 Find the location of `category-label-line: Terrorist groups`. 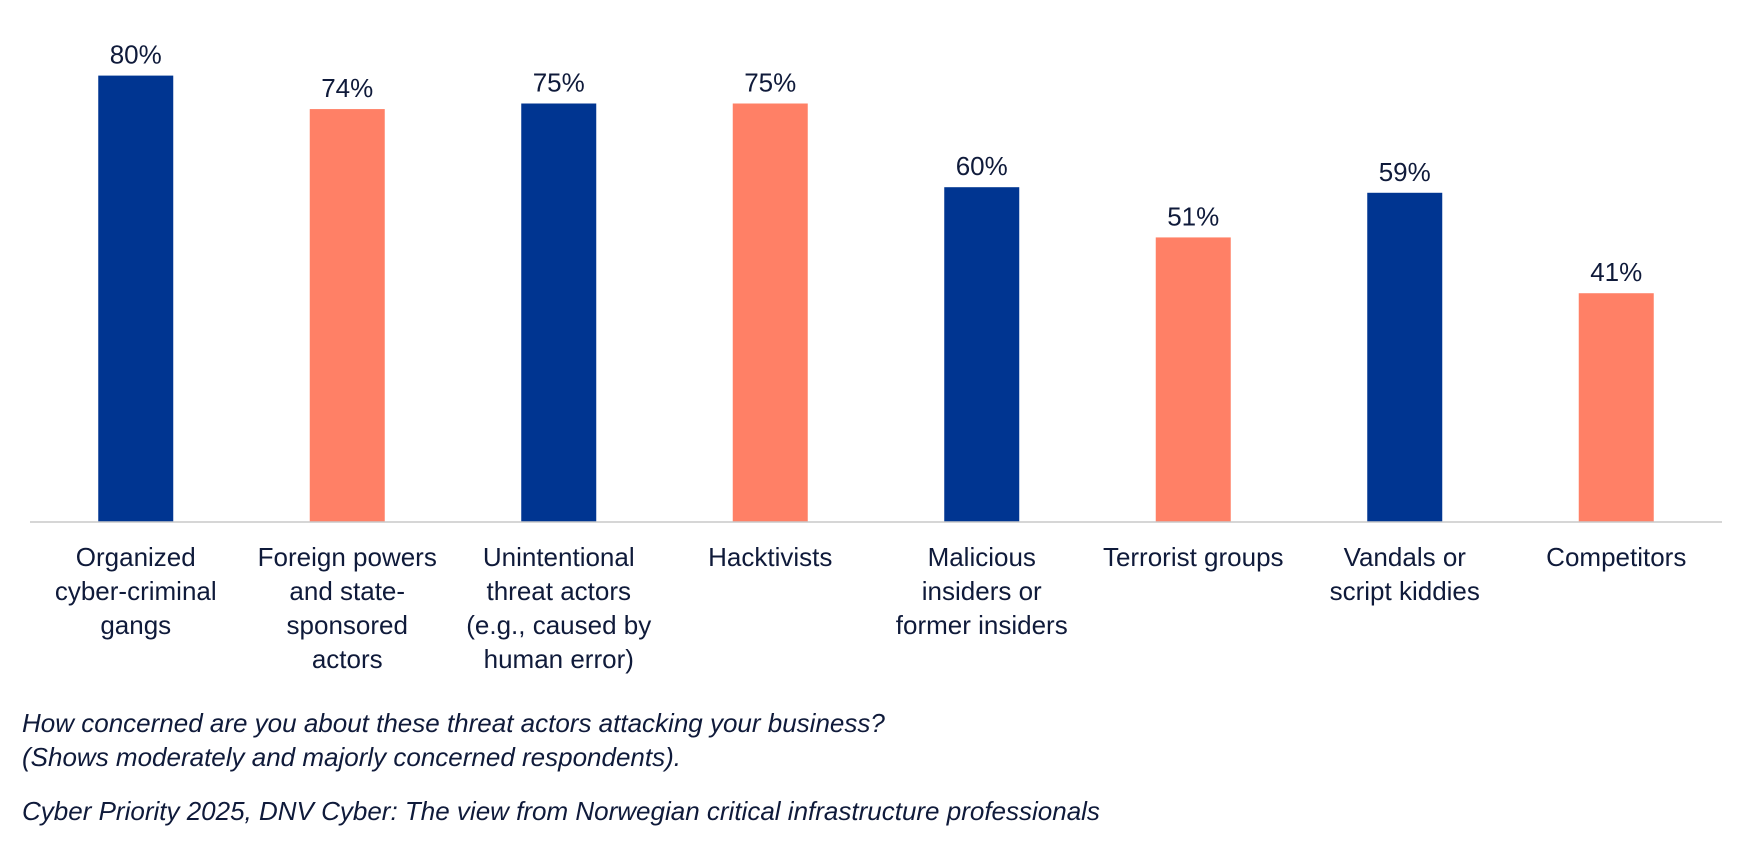

category-label-line: Terrorist groups is located at coordinates (1193, 557).